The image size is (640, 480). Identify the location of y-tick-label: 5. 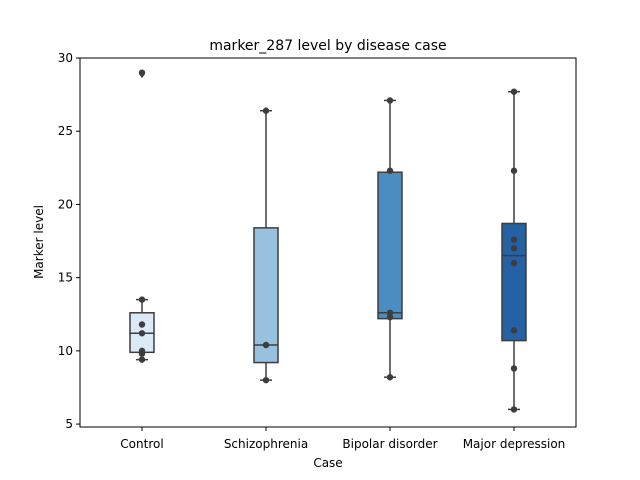
(69, 424).